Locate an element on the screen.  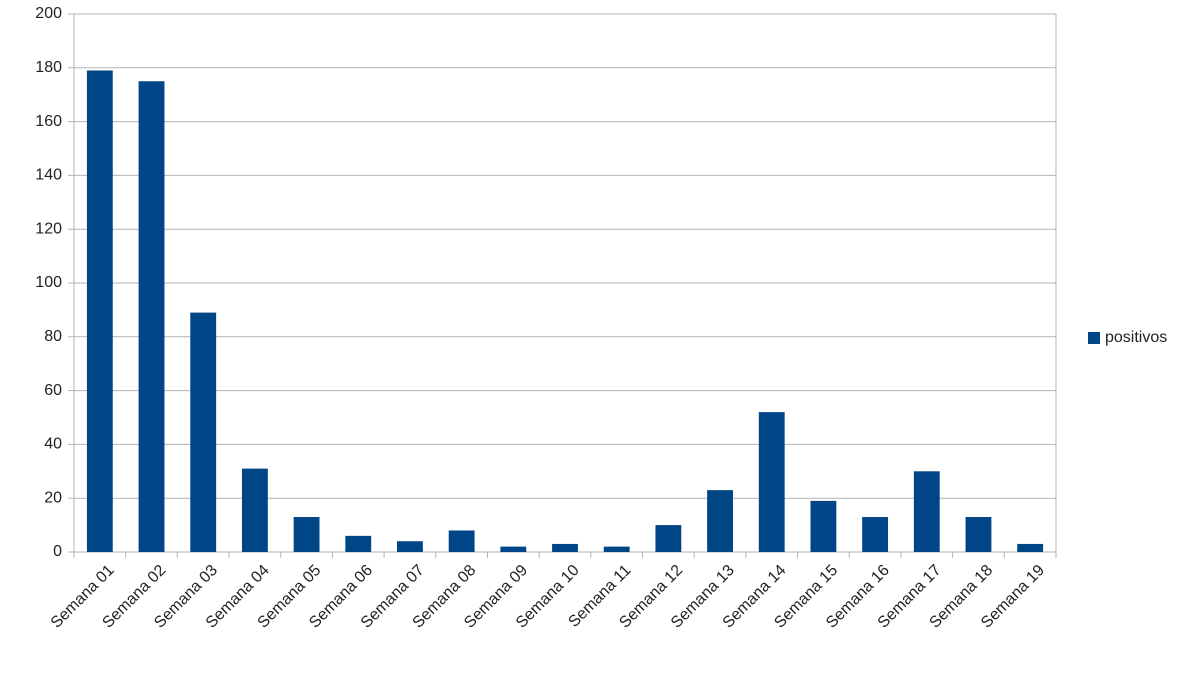
y-tick-label: 20 is located at coordinates (53, 497).